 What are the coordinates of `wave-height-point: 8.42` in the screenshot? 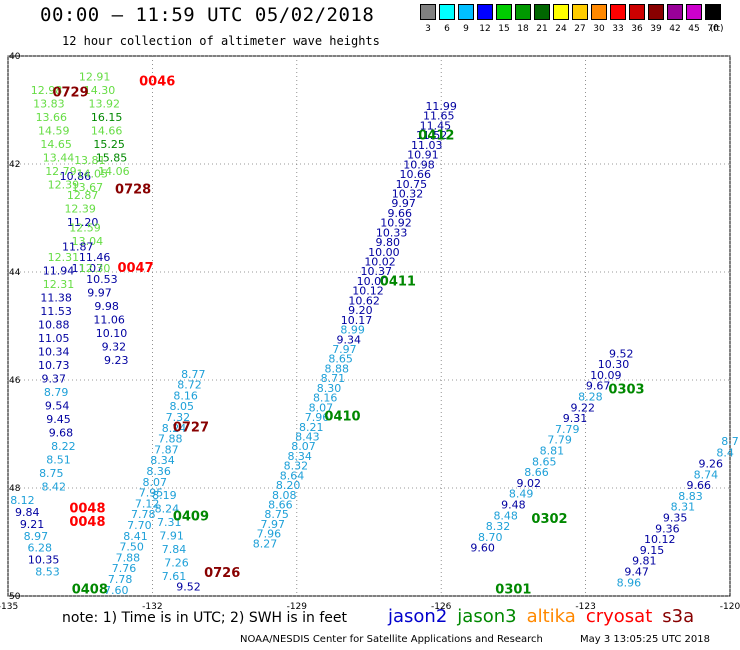 It's located at (53, 487).